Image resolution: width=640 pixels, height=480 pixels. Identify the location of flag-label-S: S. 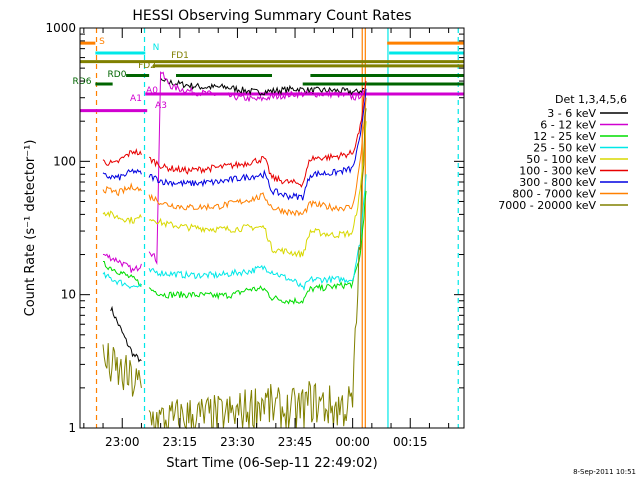
(102, 42).